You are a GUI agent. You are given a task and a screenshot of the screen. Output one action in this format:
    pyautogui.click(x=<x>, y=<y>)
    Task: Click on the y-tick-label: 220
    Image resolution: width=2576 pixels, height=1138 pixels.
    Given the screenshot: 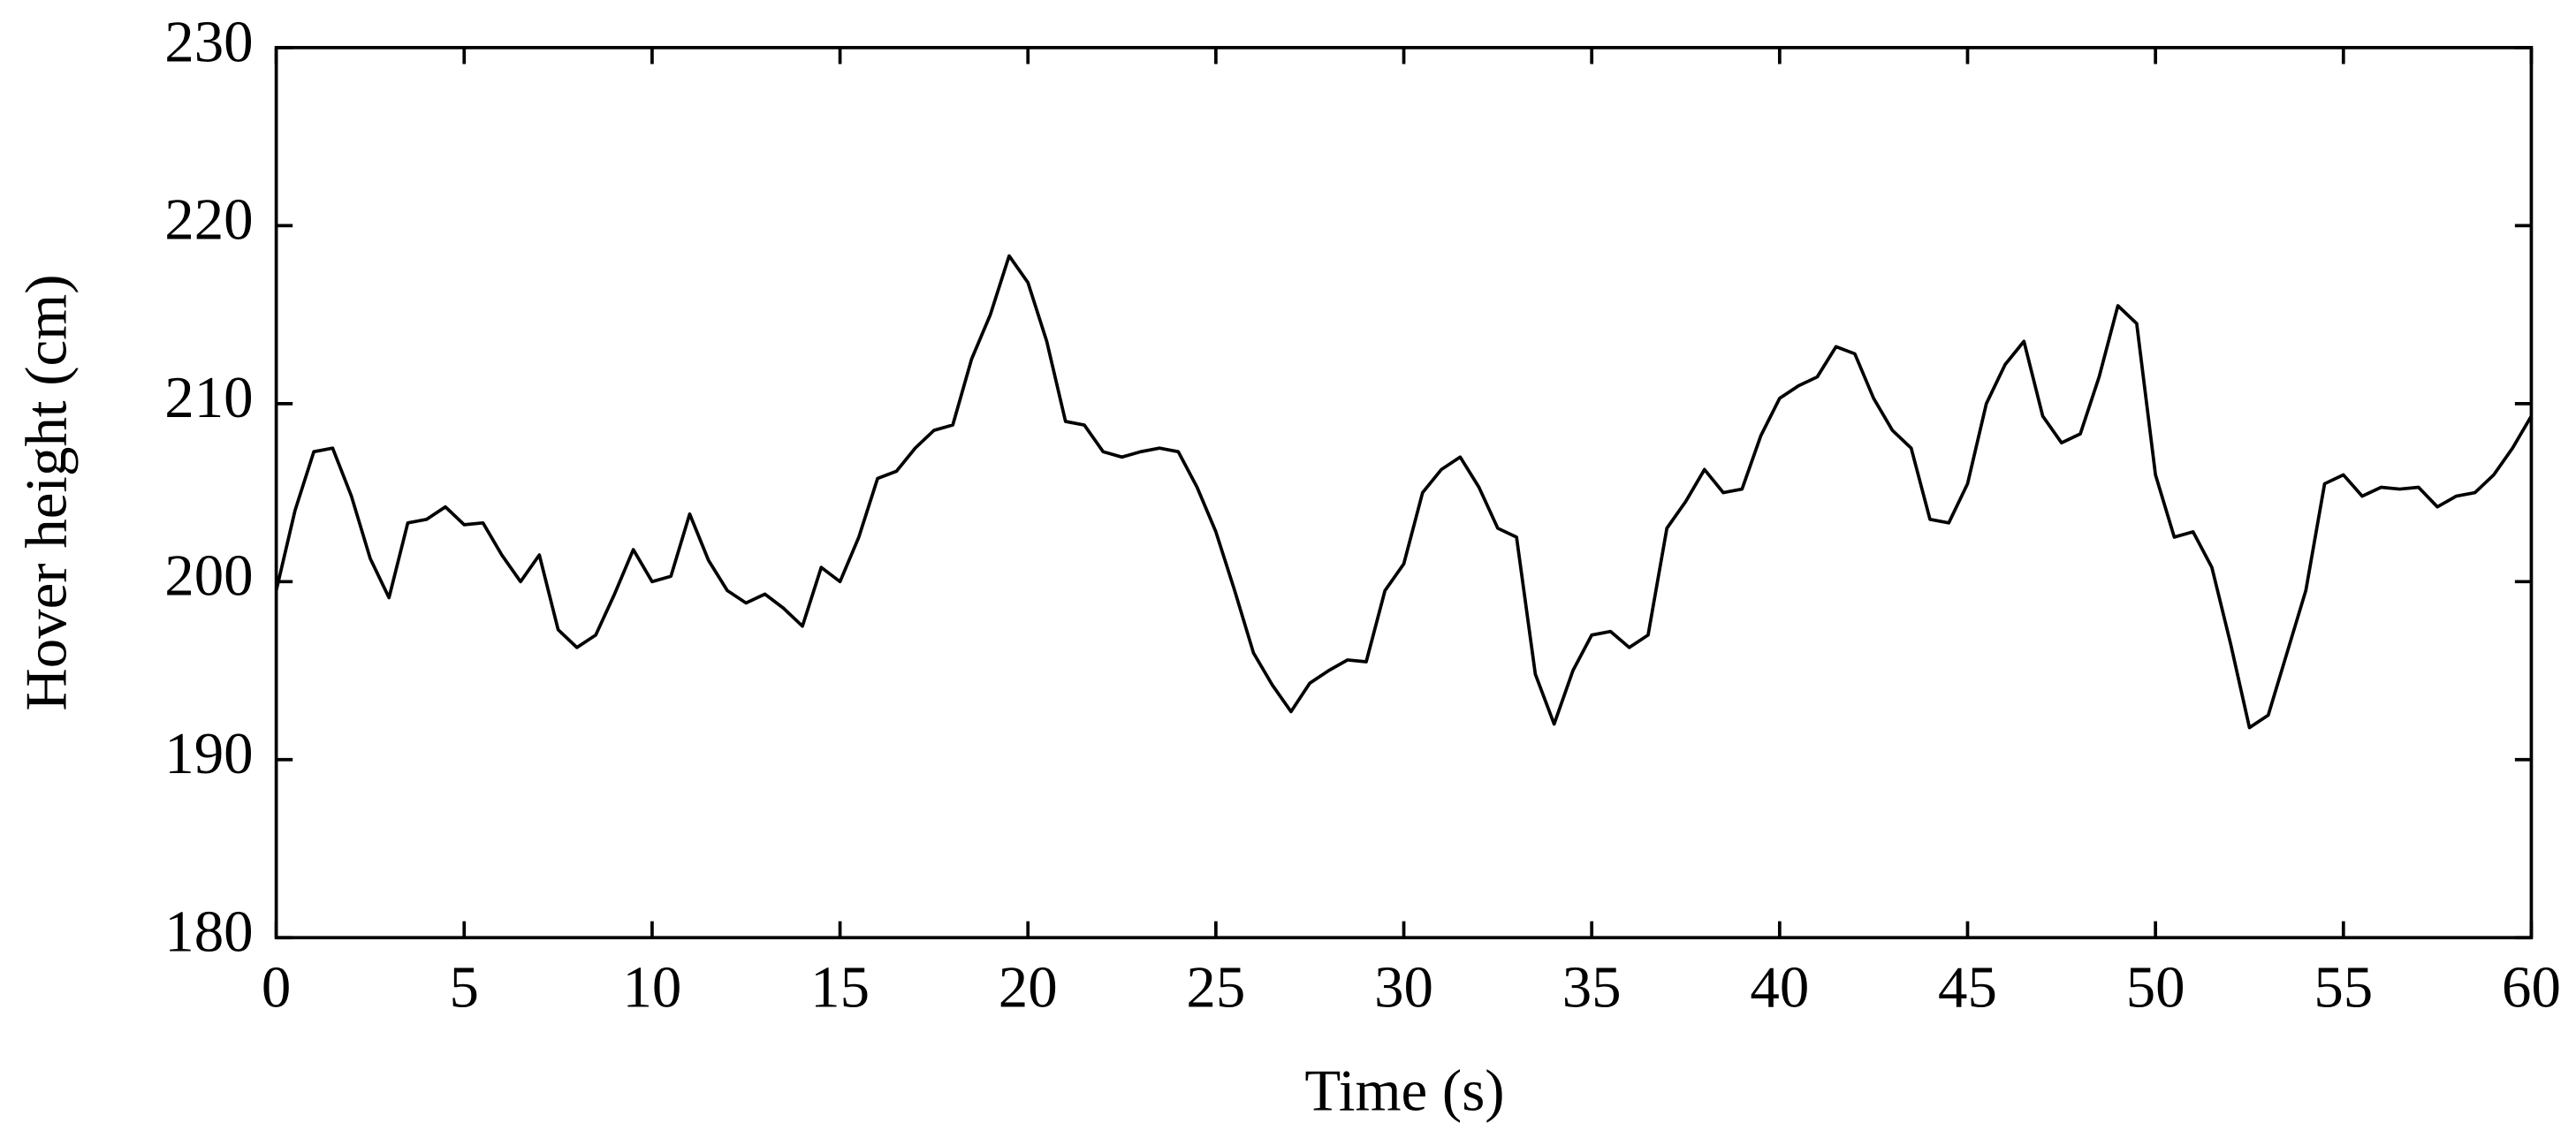 What is the action you would take?
    pyautogui.click(x=208, y=220)
    